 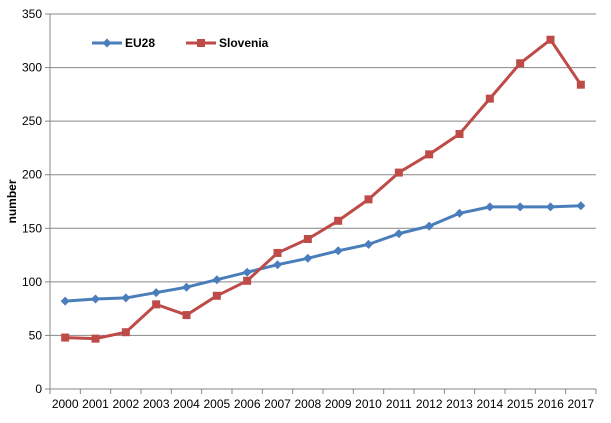 I want to click on x-tick-label: 2017, so click(x=580, y=404).